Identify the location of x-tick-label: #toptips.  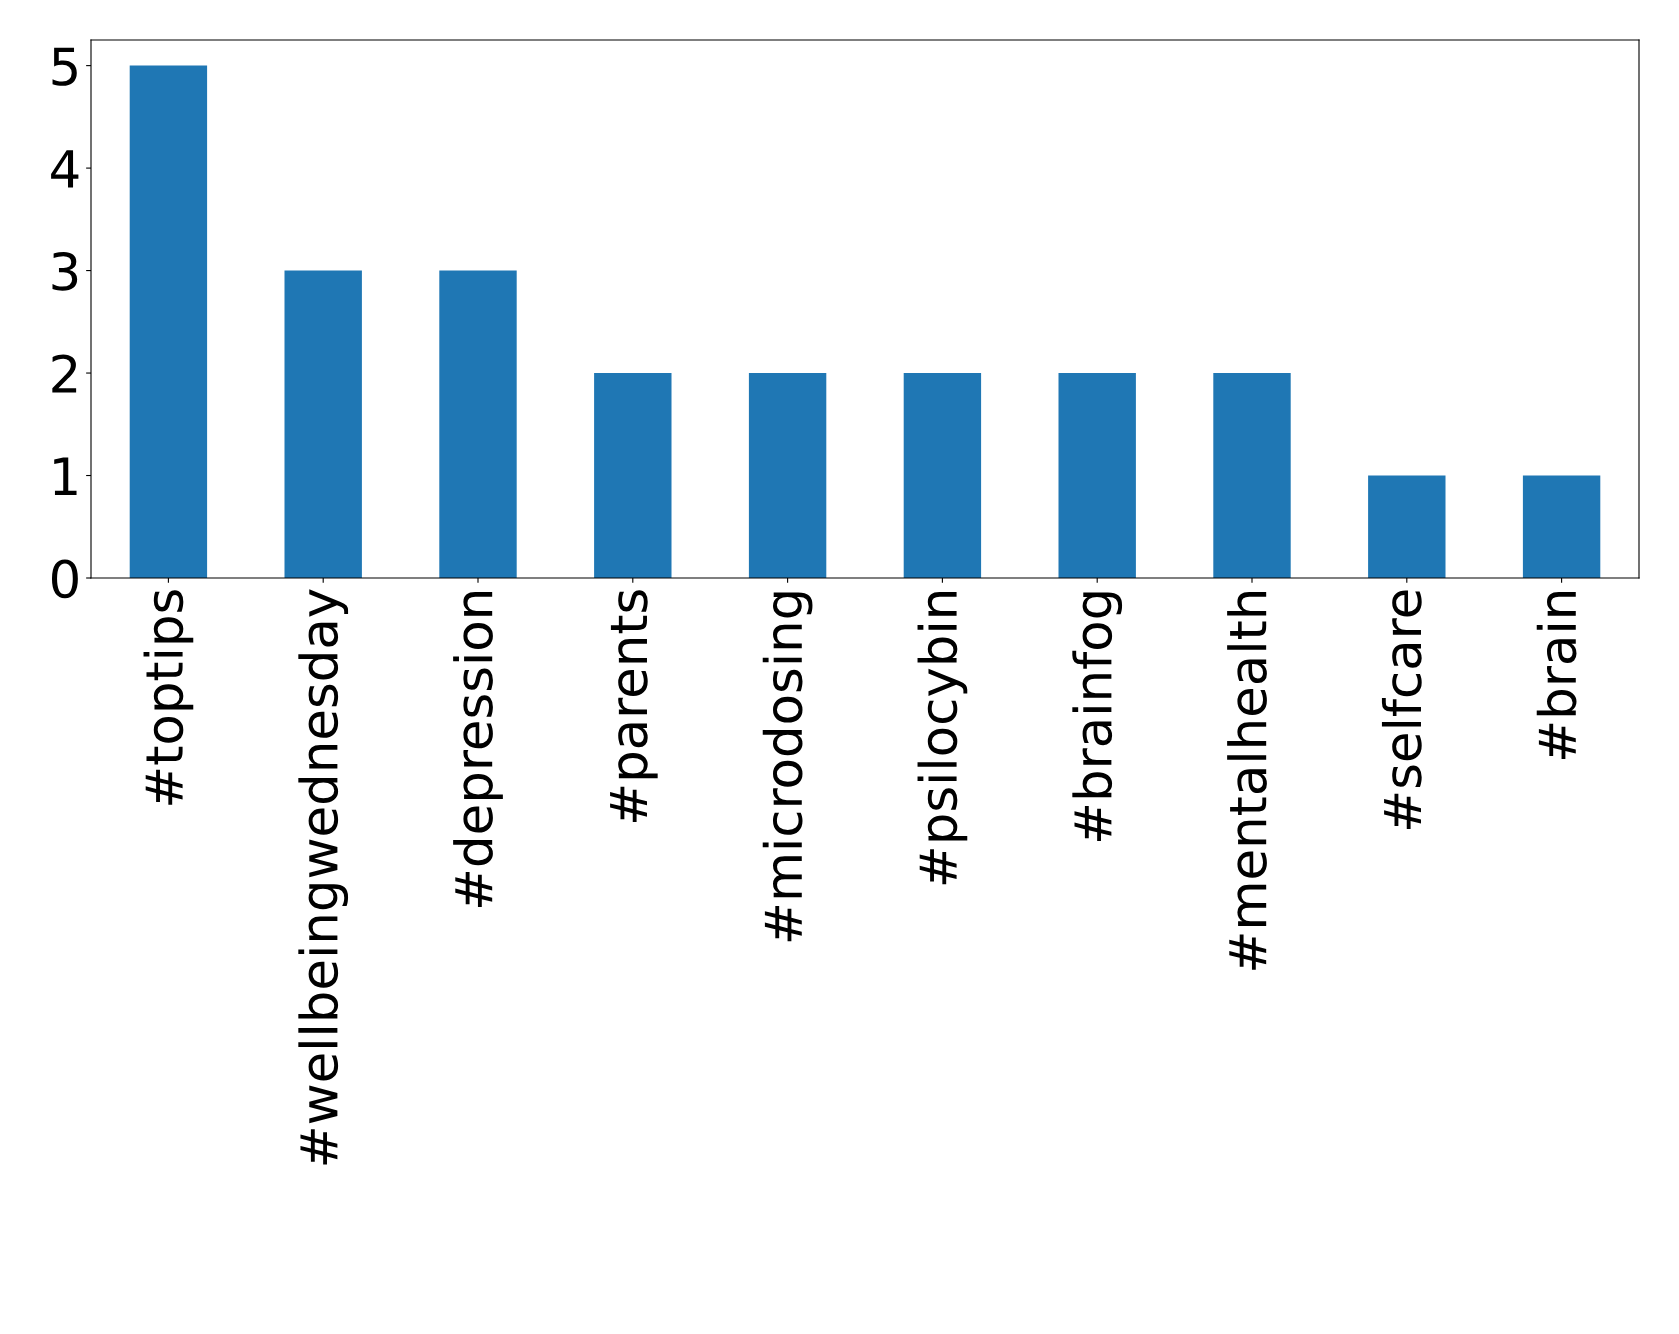
(168, 697).